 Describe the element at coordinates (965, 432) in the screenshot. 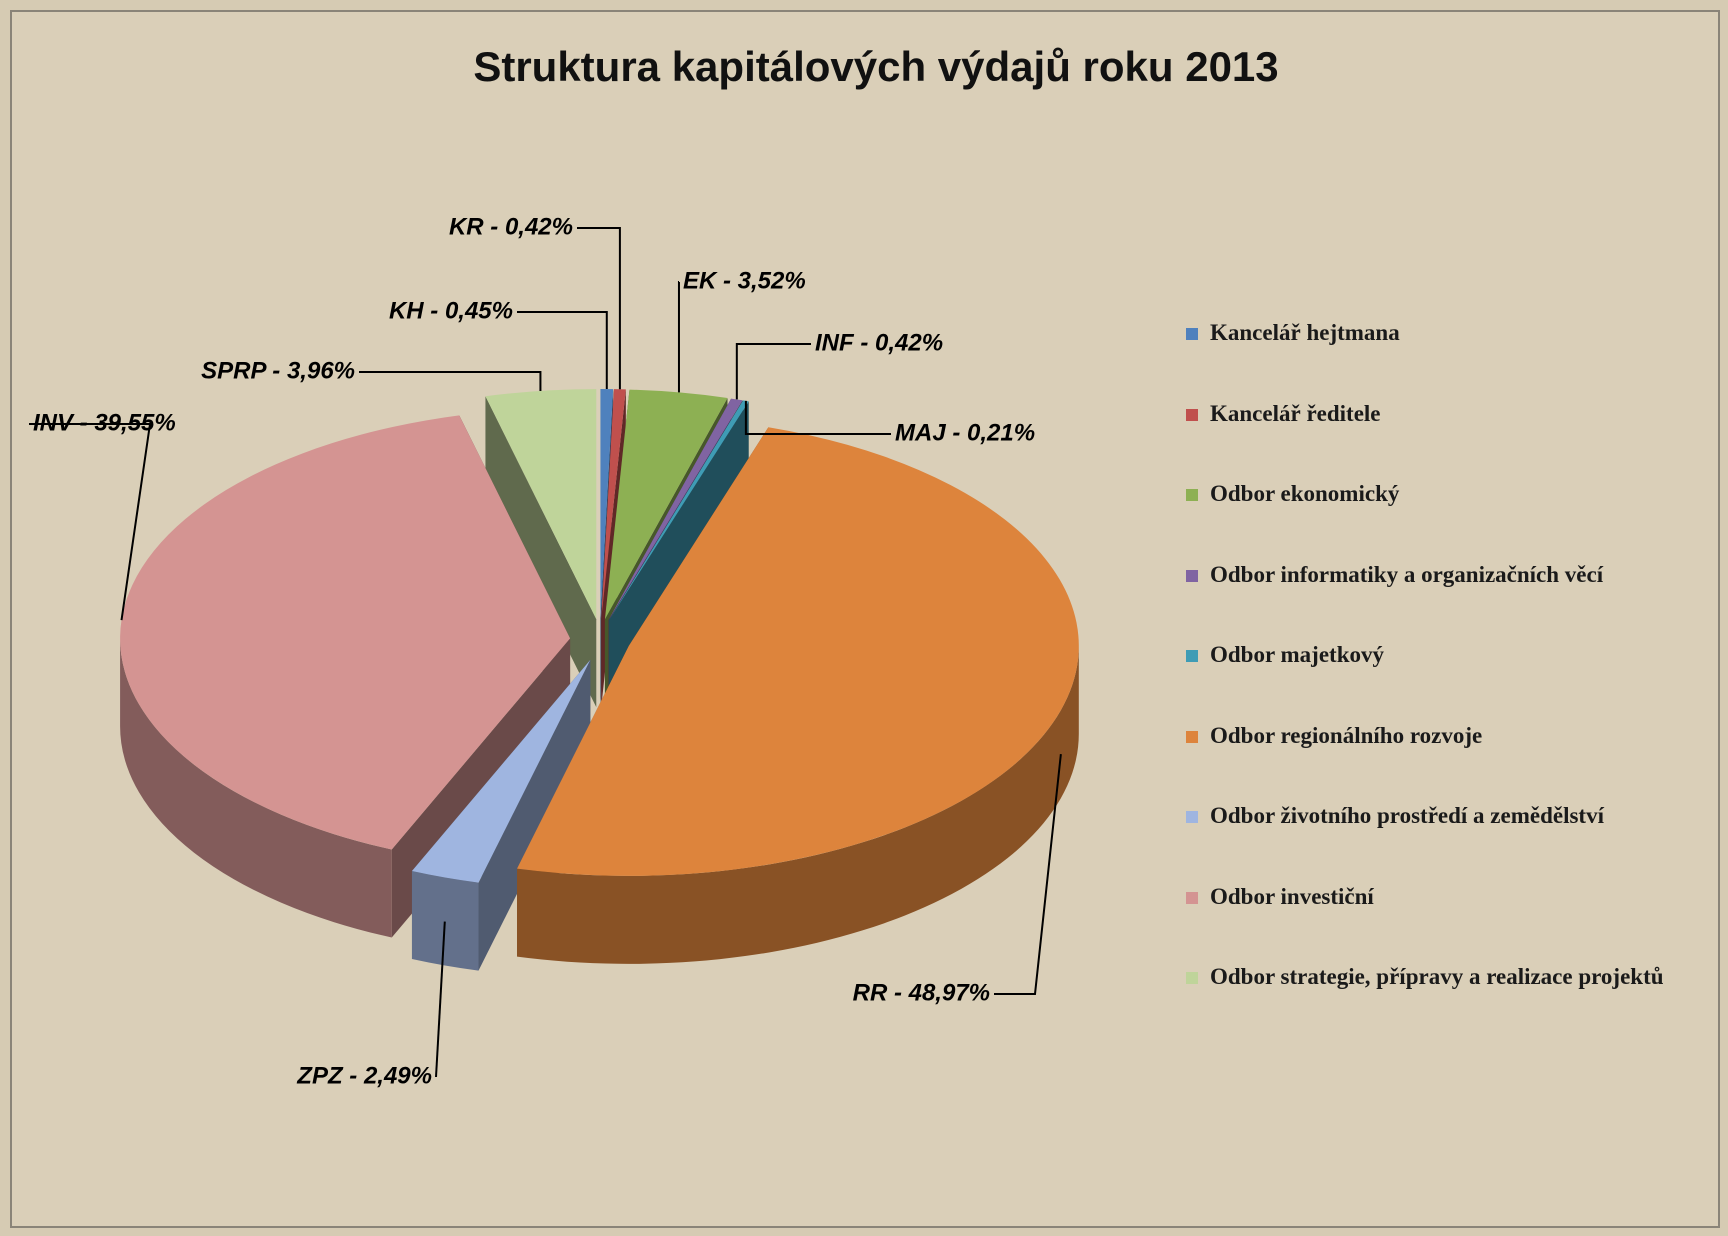

I see `data-label: MAJ - 0,21%` at that location.